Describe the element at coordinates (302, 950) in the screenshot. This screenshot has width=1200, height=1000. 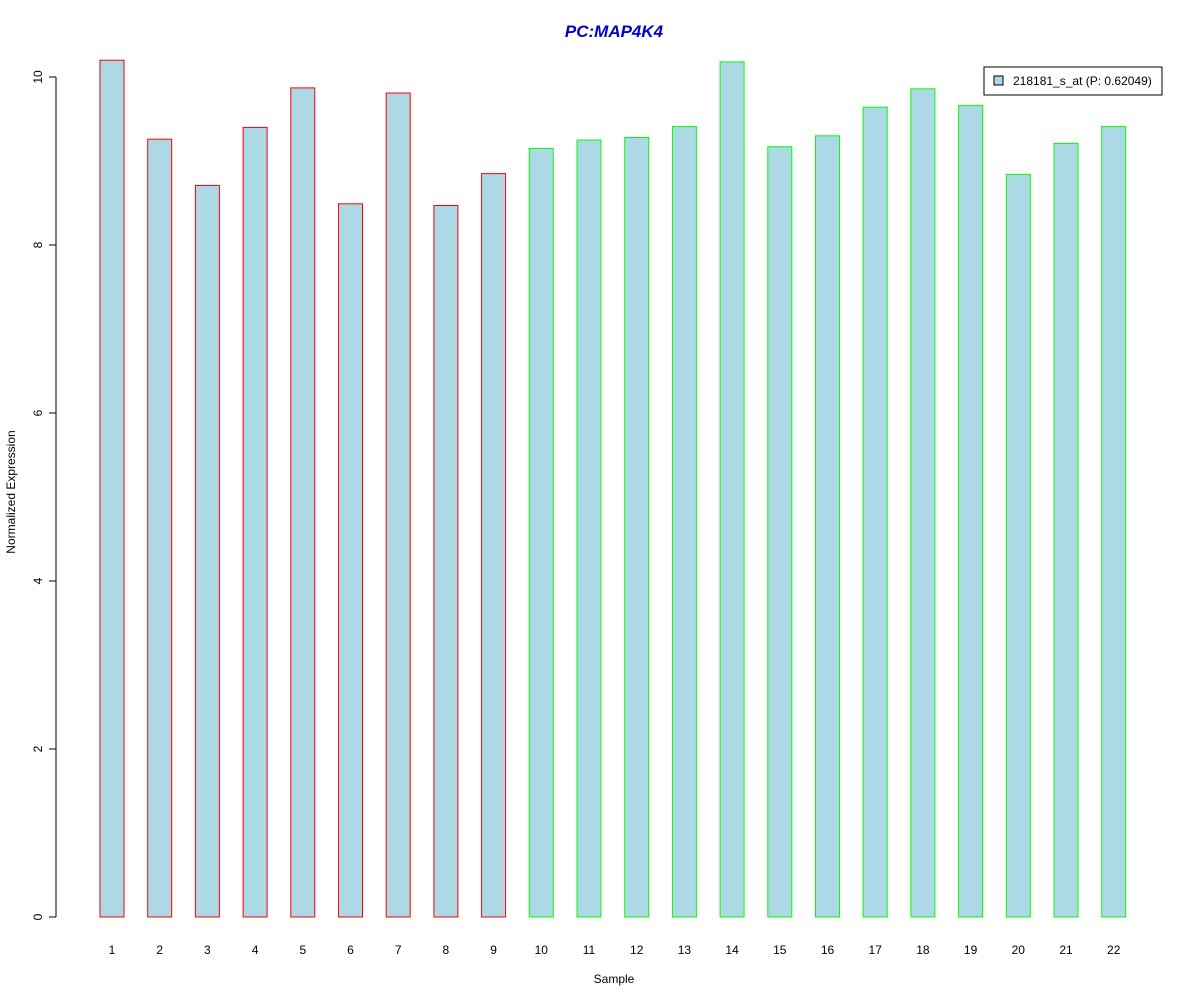
I see `x-axis-tick-label: 5` at that location.